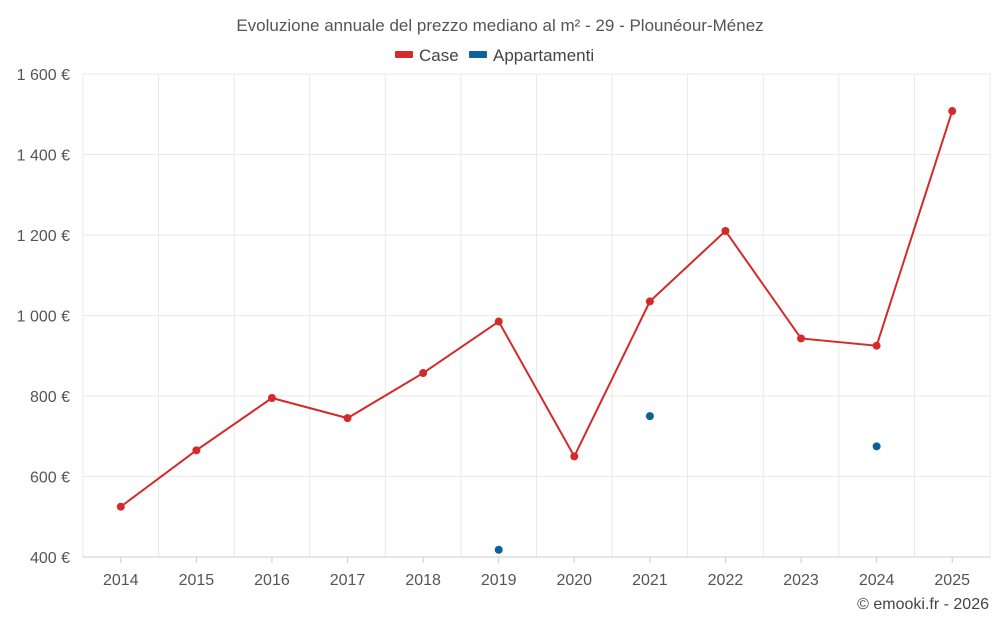 This screenshot has height=625, width=1000. What do you see at coordinates (50, 478) in the screenshot?
I see `y-tick-label: 600 €` at bounding box center [50, 478].